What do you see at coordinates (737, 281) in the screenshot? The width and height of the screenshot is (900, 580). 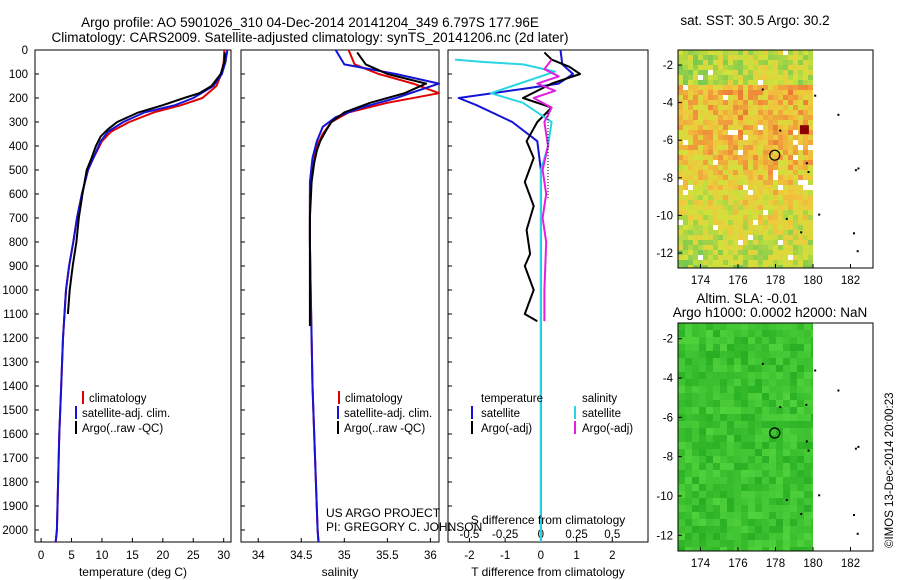 I see `map-lon-label: 176` at bounding box center [737, 281].